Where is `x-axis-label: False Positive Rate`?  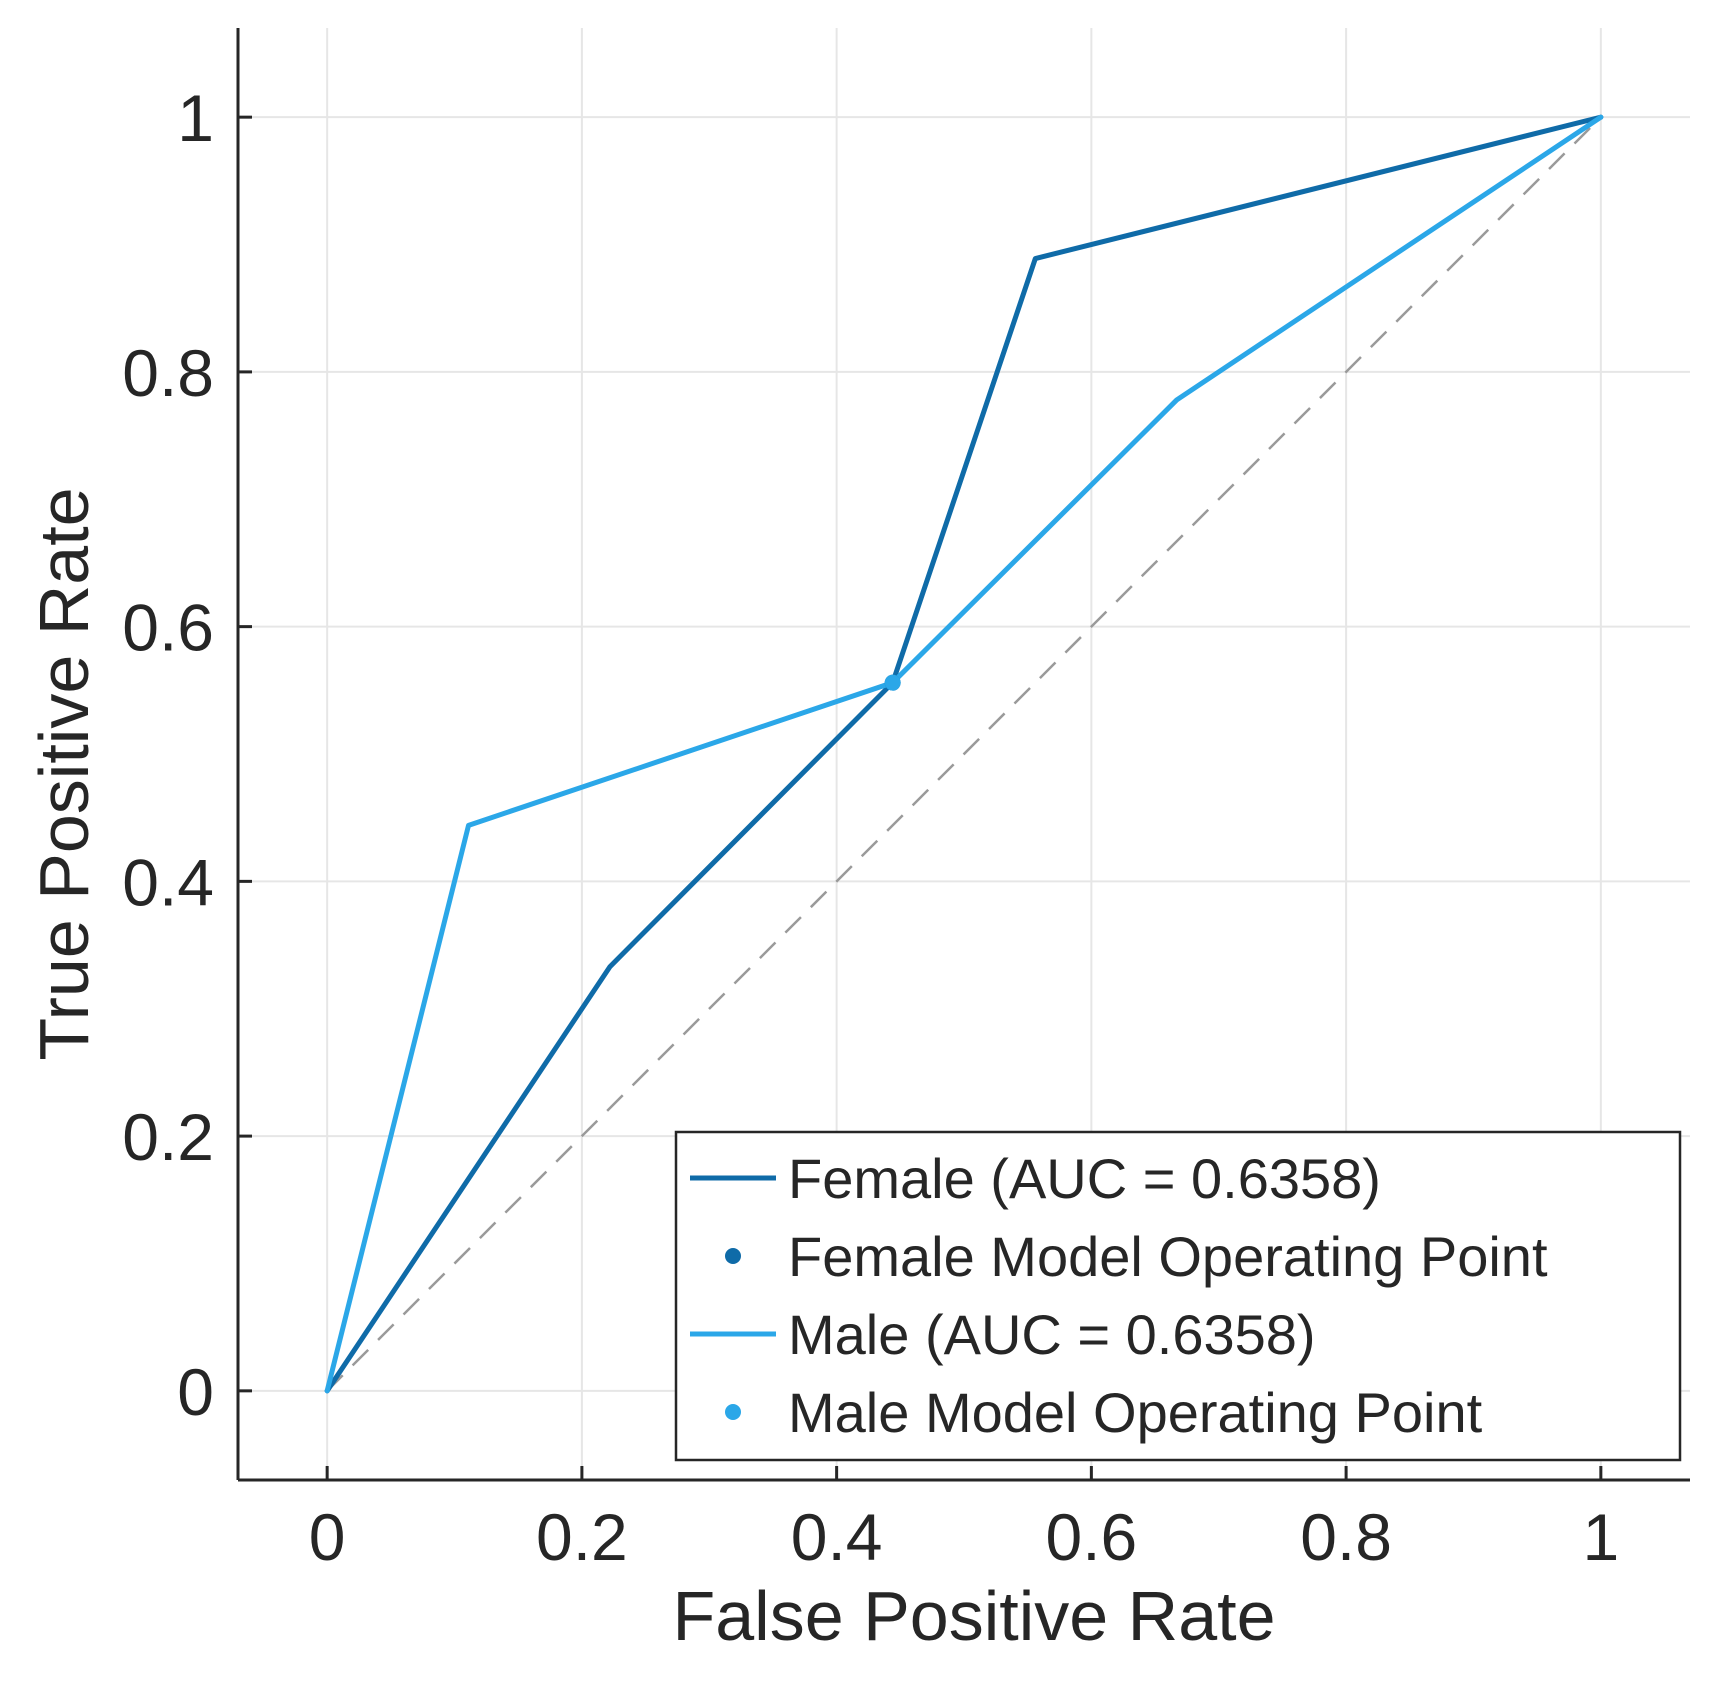
x-axis-label: False Positive Rate is located at coordinates (973, 1616).